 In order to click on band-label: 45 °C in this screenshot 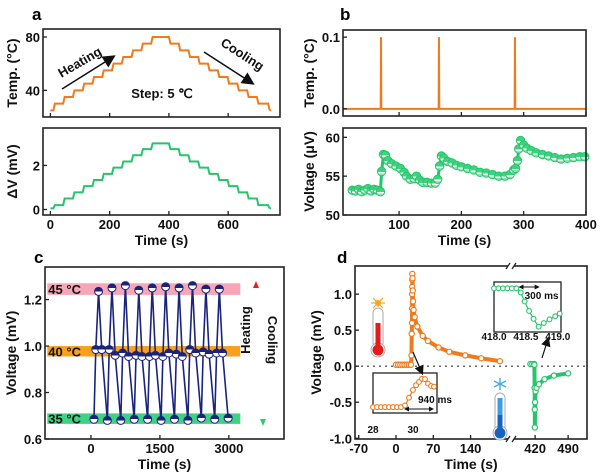, I will do `click(64, 289)`.